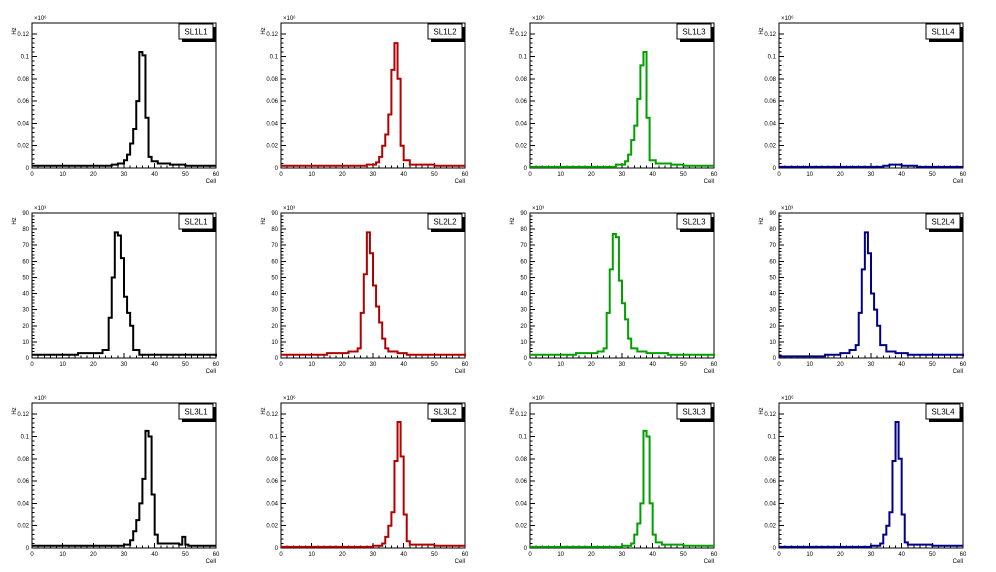 The height and width of the screenshot is (572, 996). I want to click on histogram-title: SL3L1, so click(196, 412).